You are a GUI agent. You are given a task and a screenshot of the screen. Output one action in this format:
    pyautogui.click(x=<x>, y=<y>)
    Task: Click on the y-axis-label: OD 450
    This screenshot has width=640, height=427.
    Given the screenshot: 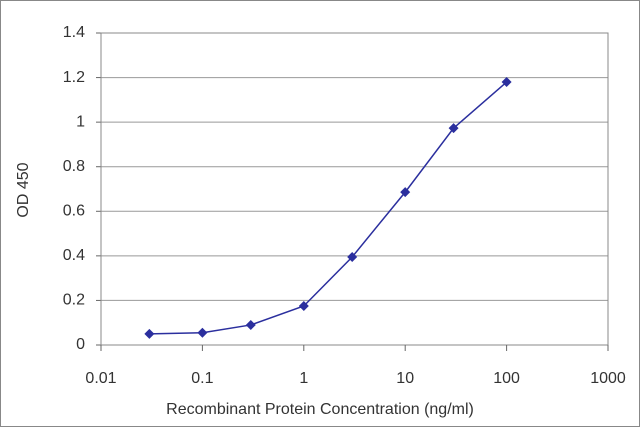 What is the action you would take?
    pyautogui.click(x=23, y=189)
    